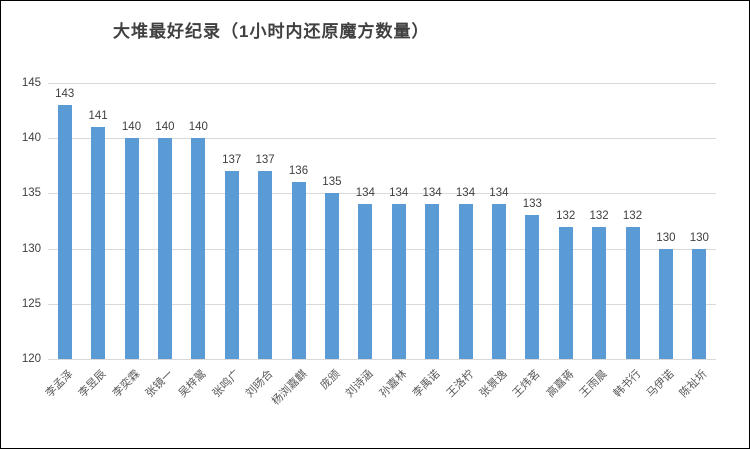  Describe the element at coordinates (98, 116) in the screenshot. I see `data-label: 141` at that location.